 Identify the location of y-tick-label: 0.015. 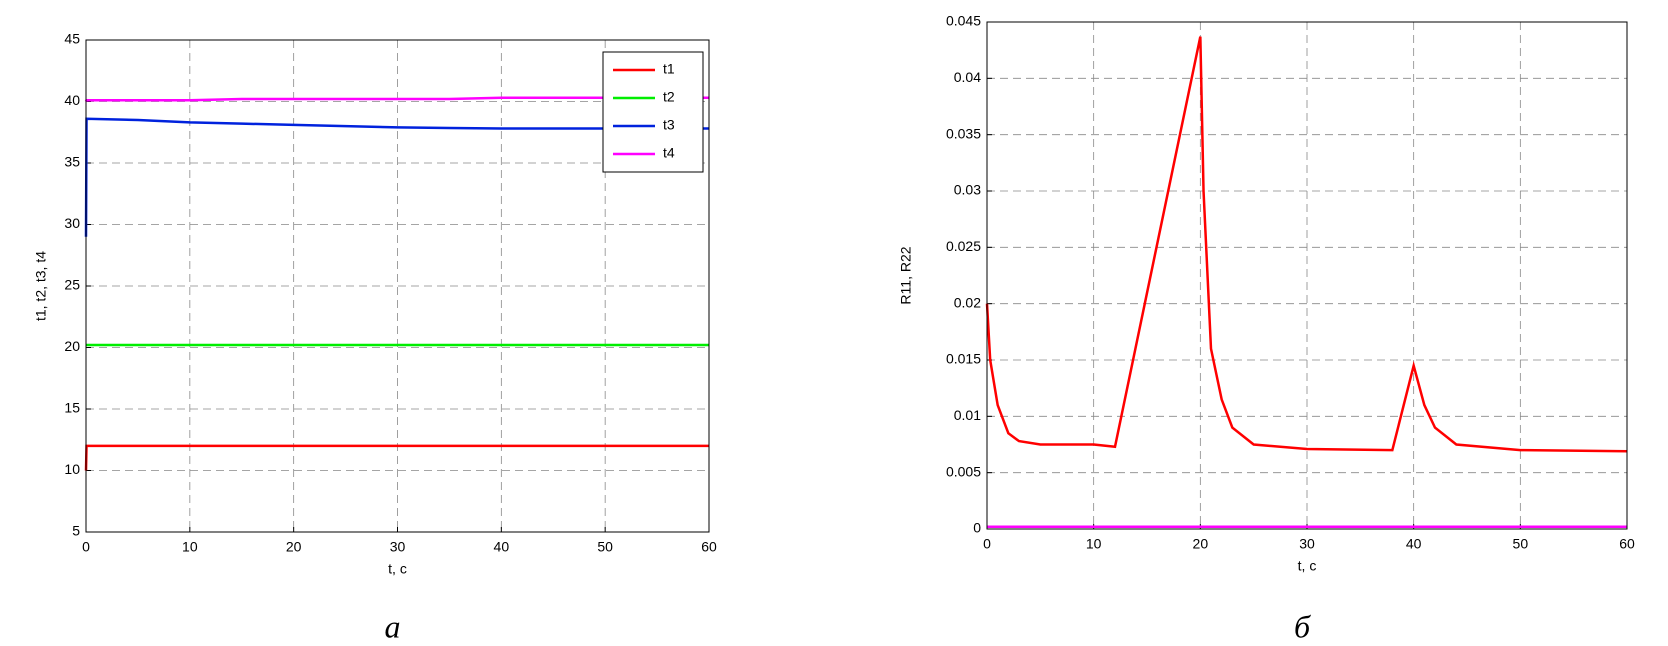
(963, 359).